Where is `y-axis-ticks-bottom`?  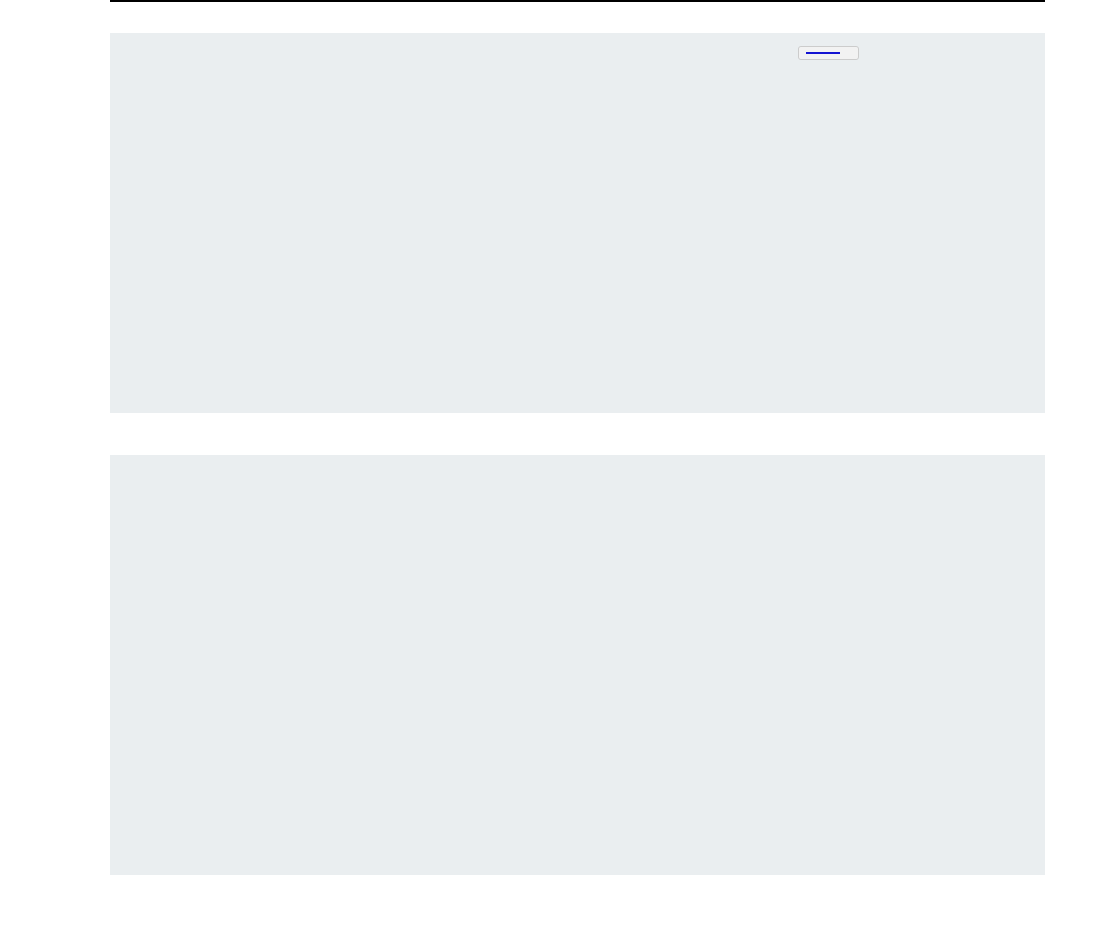 y-axis-ticks-bottom is located at coordinates (54, 665).